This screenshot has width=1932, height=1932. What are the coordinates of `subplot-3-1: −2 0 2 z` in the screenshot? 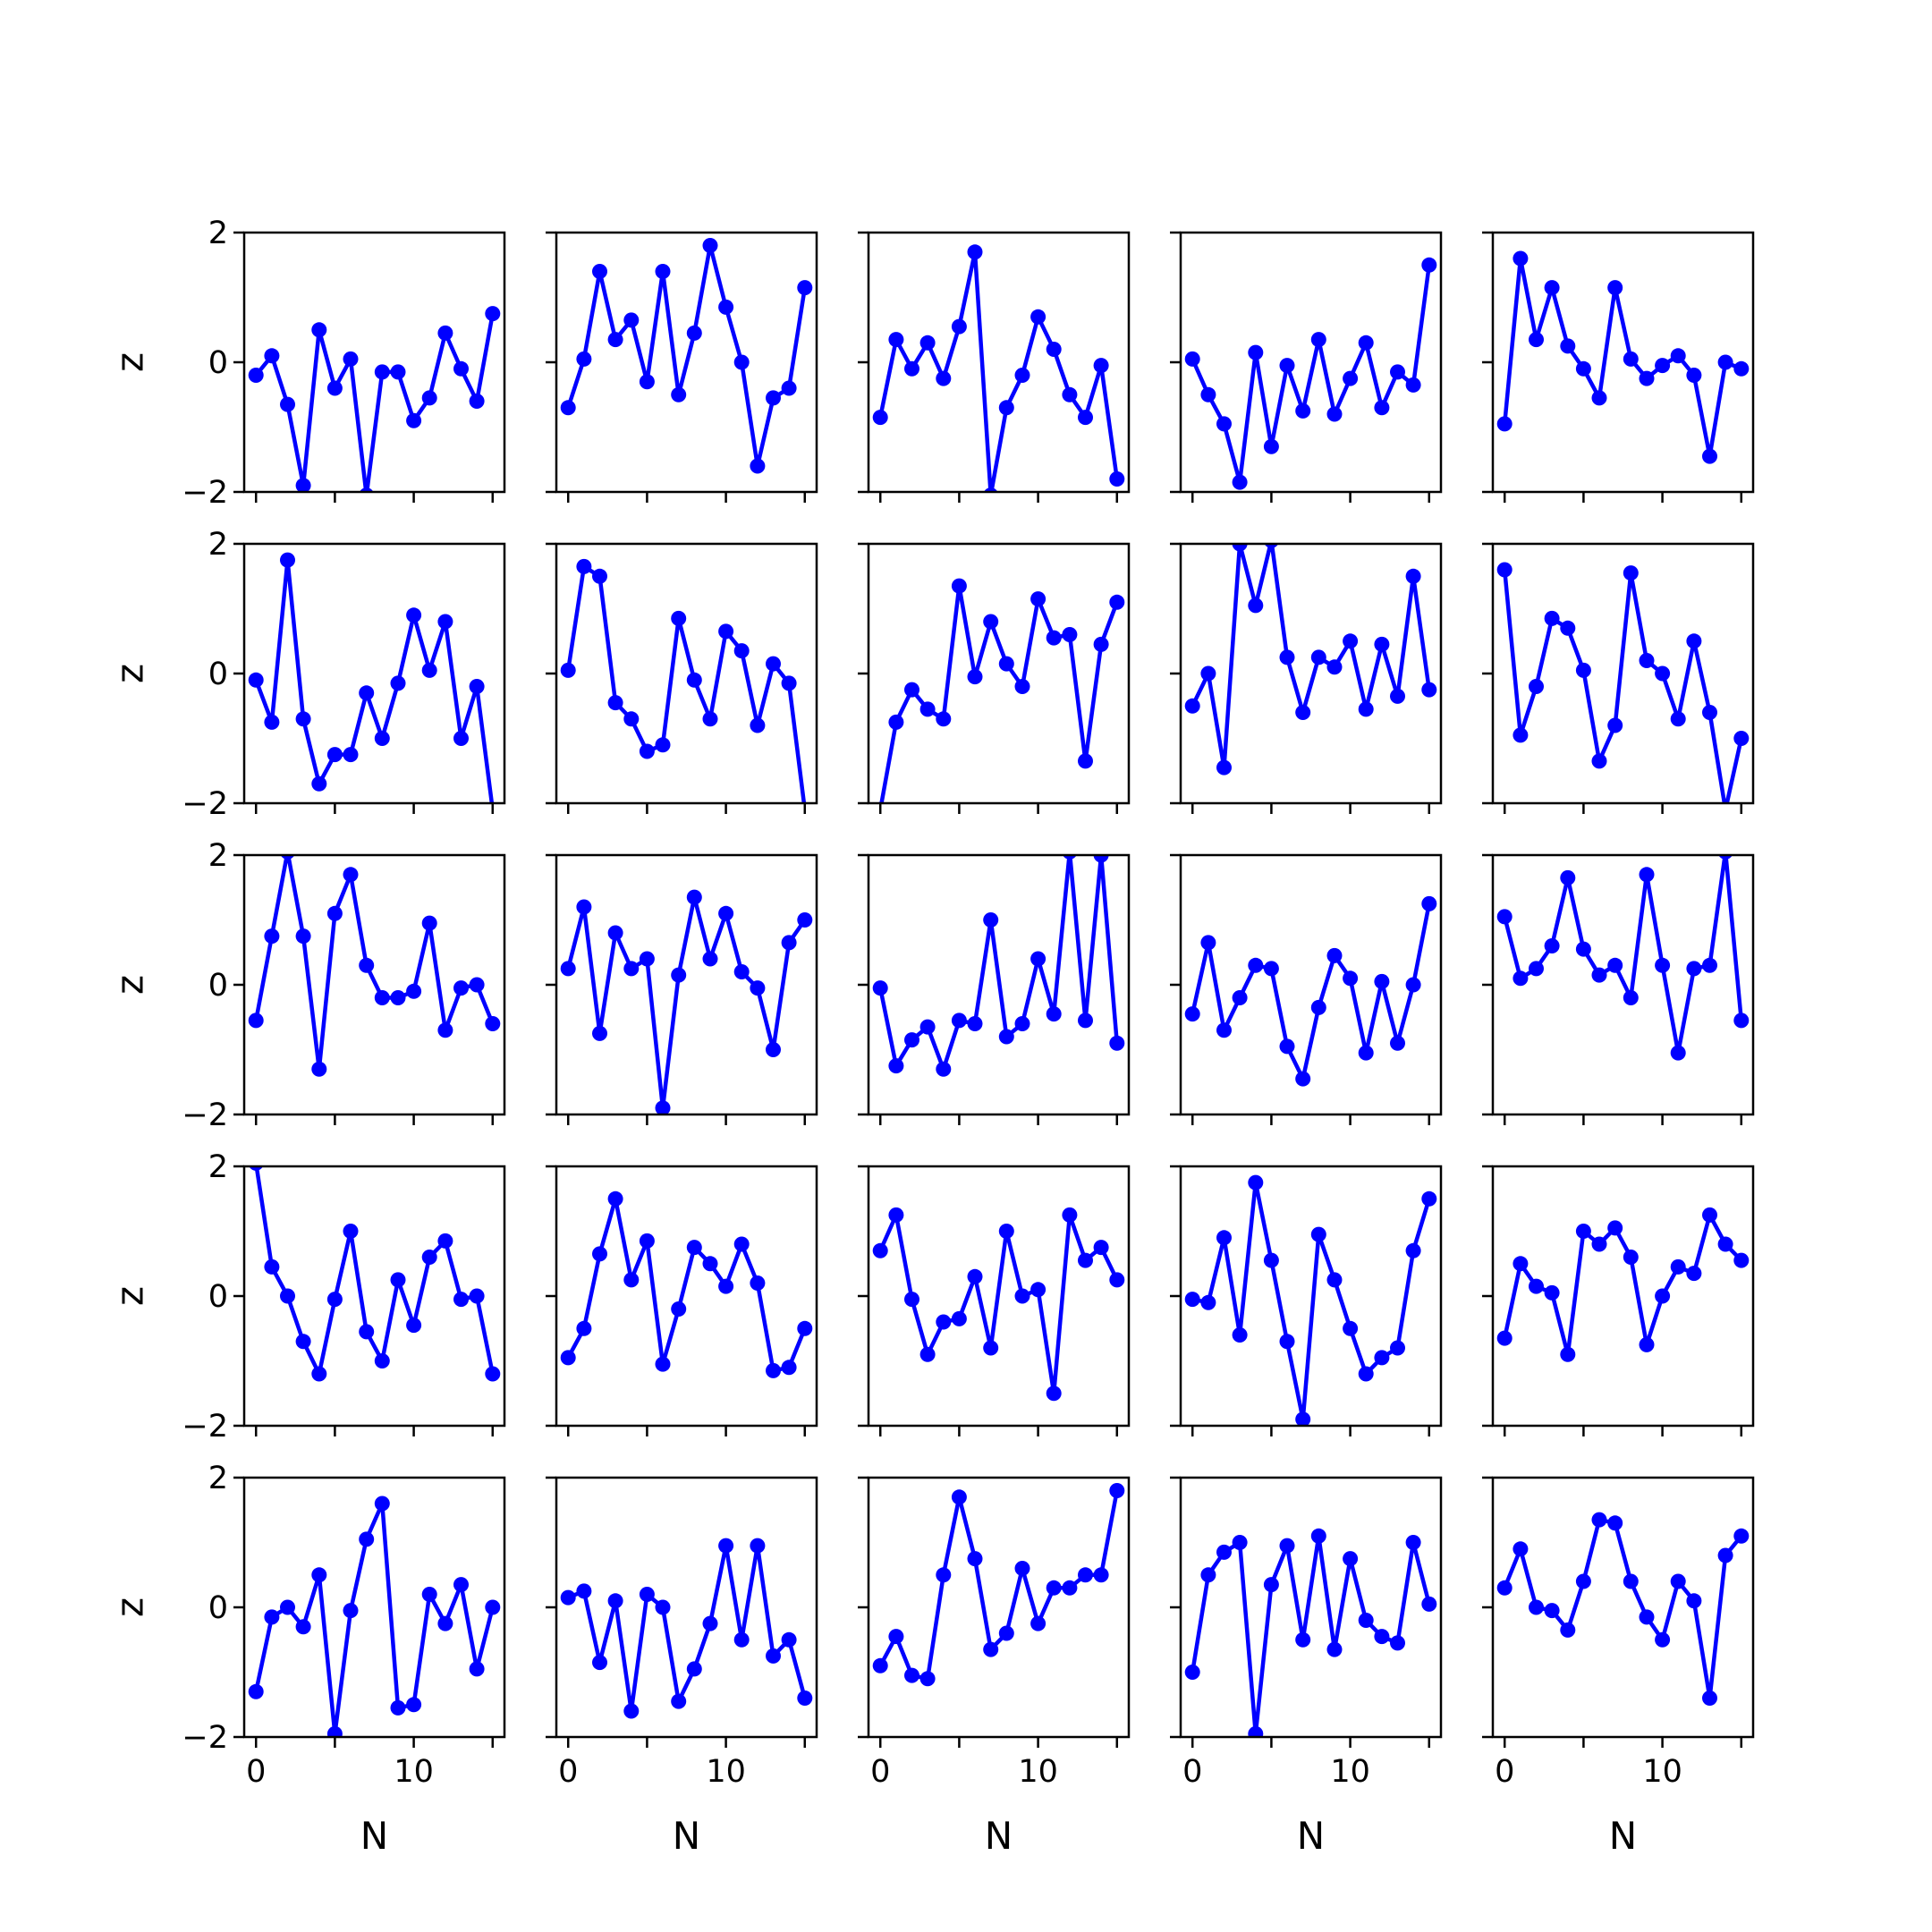 It's located at (307, 985).